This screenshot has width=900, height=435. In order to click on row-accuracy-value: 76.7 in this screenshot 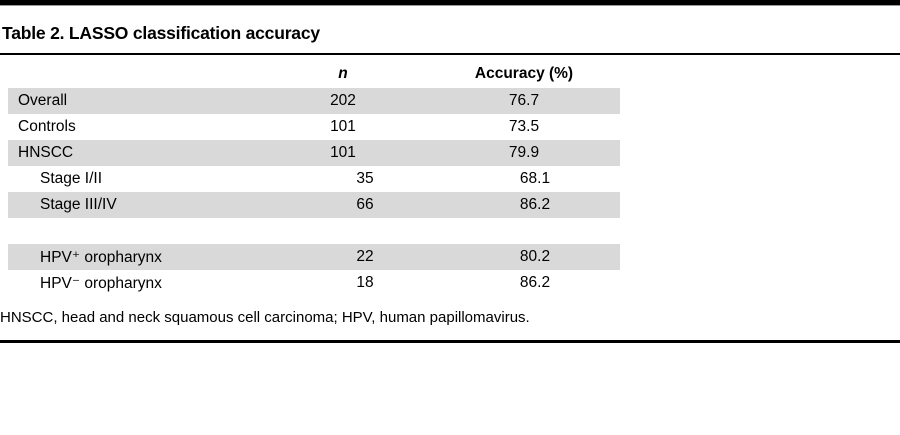, I will do `click(524, 100)`.